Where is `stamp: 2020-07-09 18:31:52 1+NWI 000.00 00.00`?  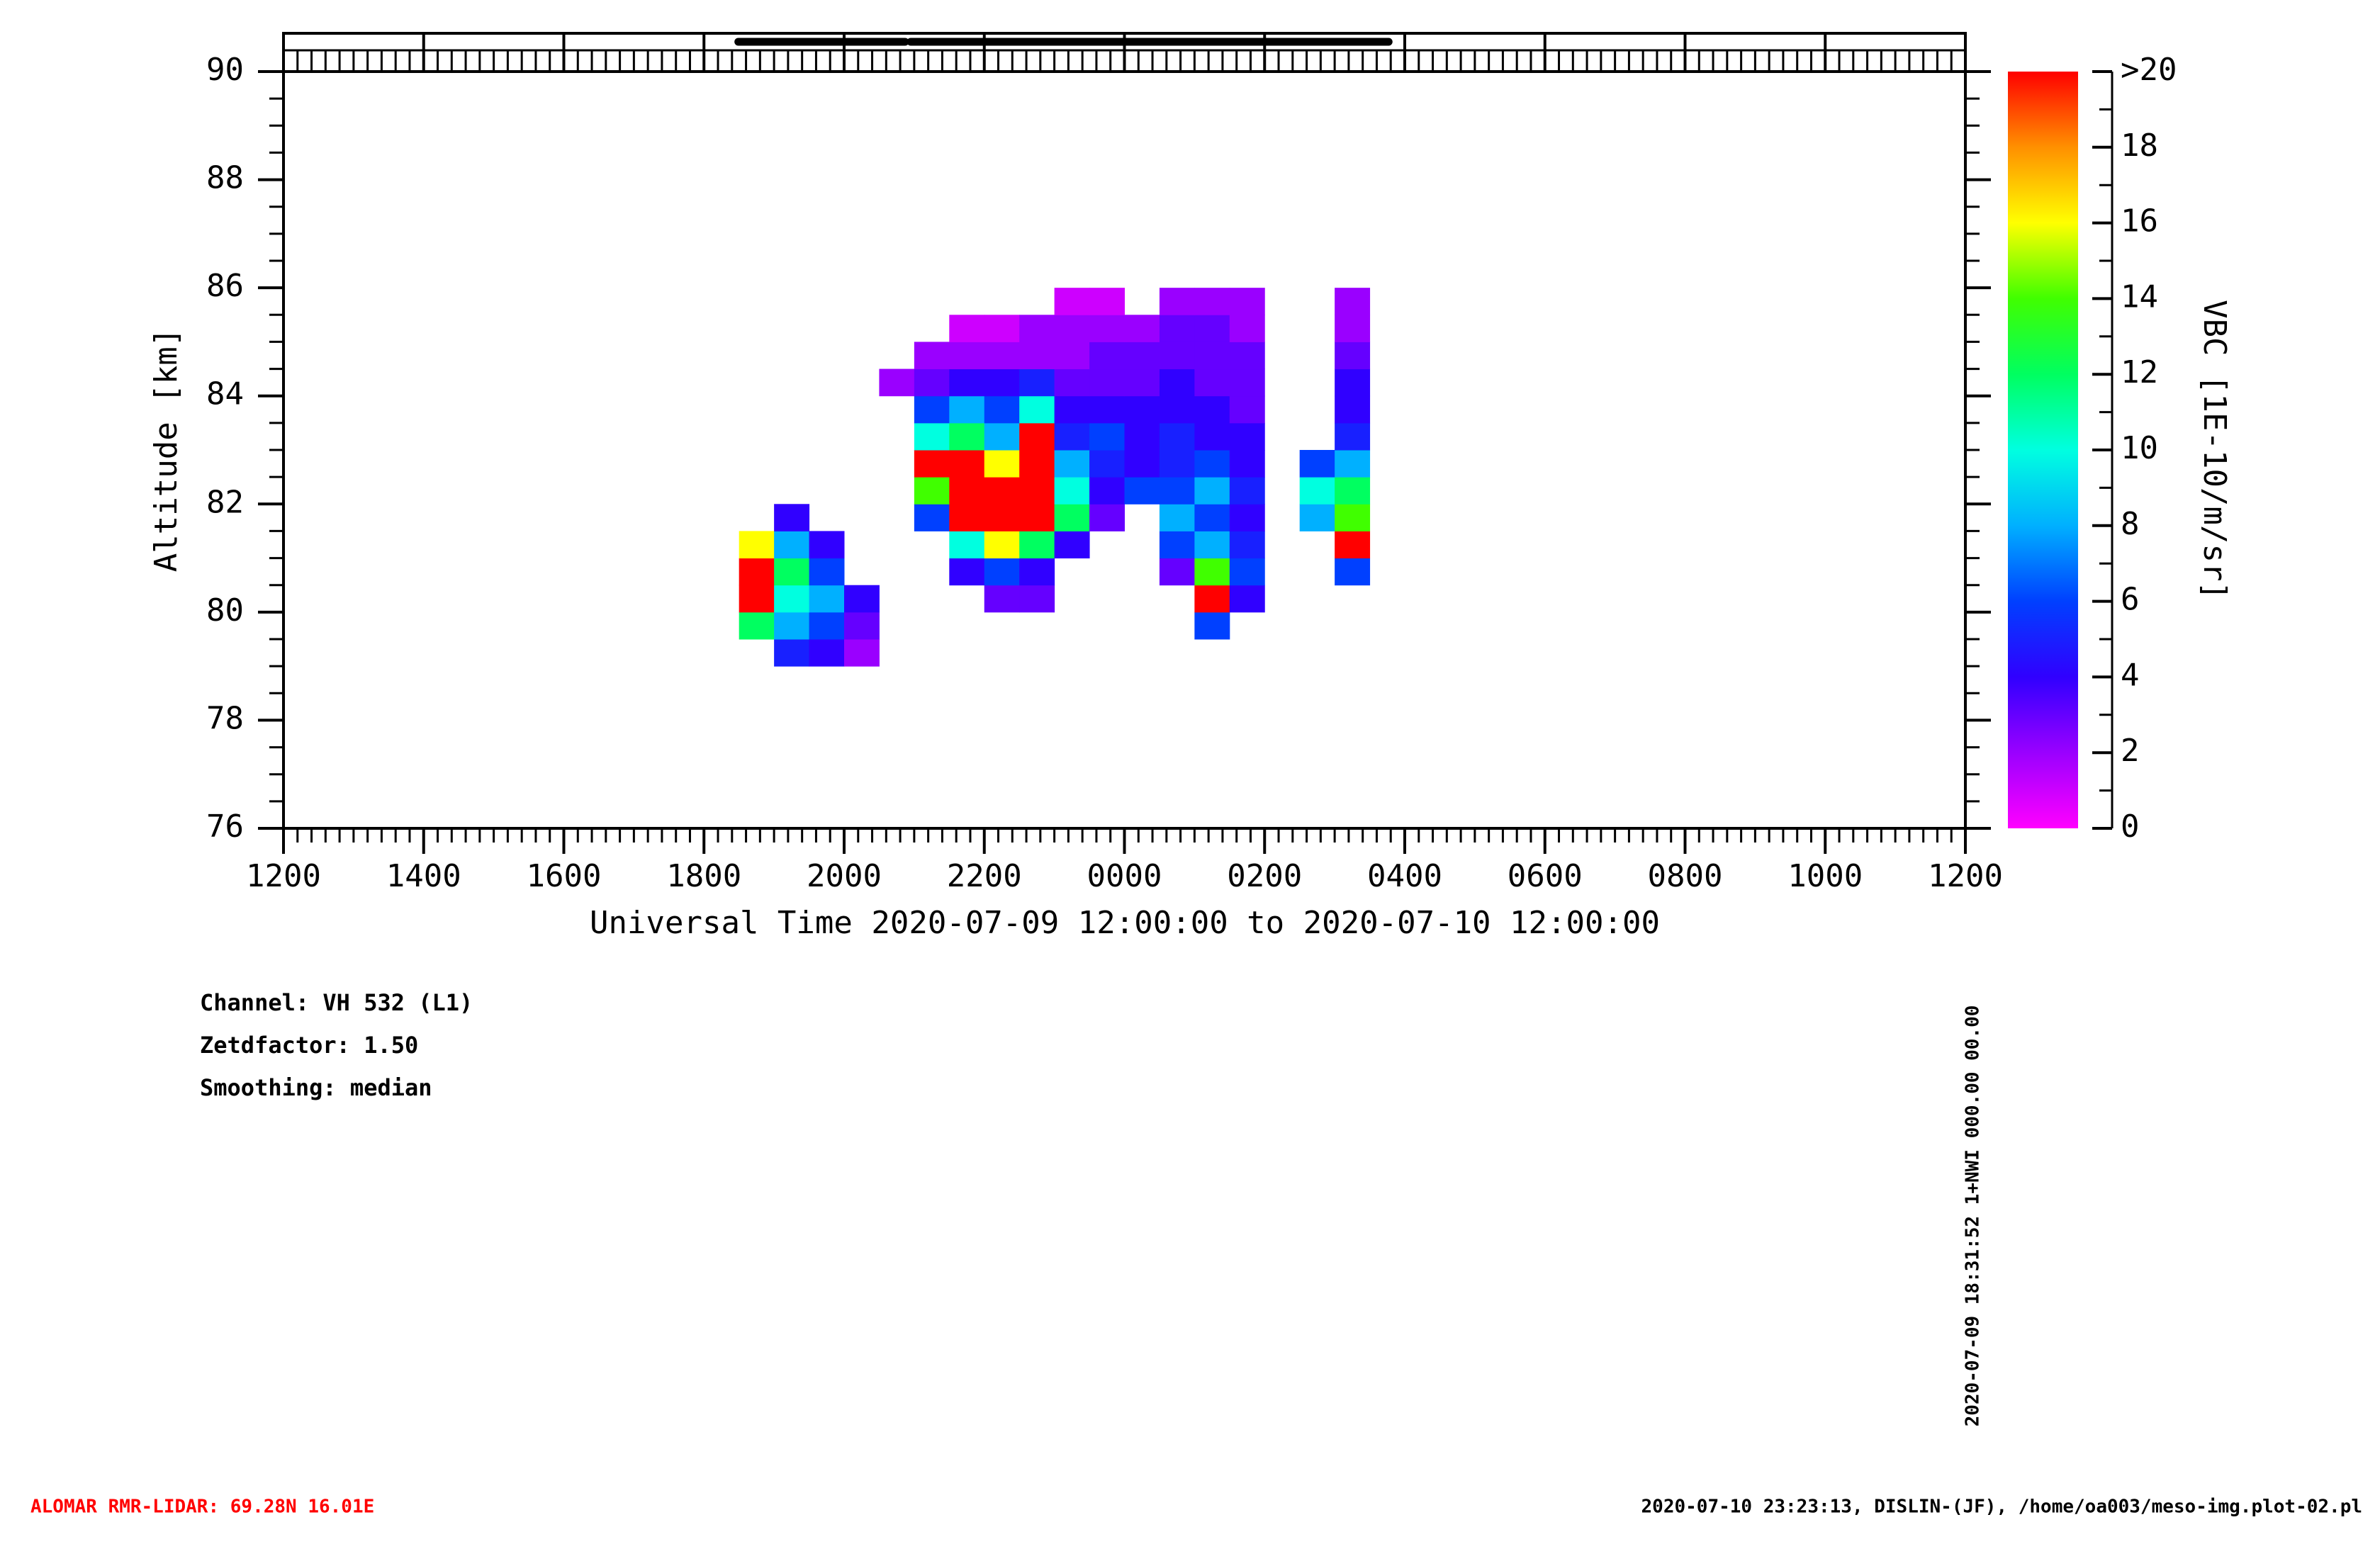 stamp: 2020-07-09 18:31:52 1+NWI 000.00 00.00 is located at coordinates (1973, 1216).